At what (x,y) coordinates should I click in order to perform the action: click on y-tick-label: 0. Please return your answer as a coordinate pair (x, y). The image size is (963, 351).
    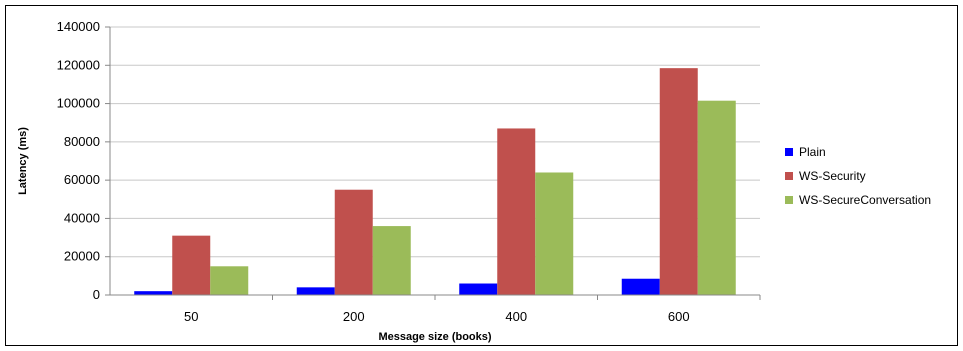
    Looking at the image, I should click on (96, 294).